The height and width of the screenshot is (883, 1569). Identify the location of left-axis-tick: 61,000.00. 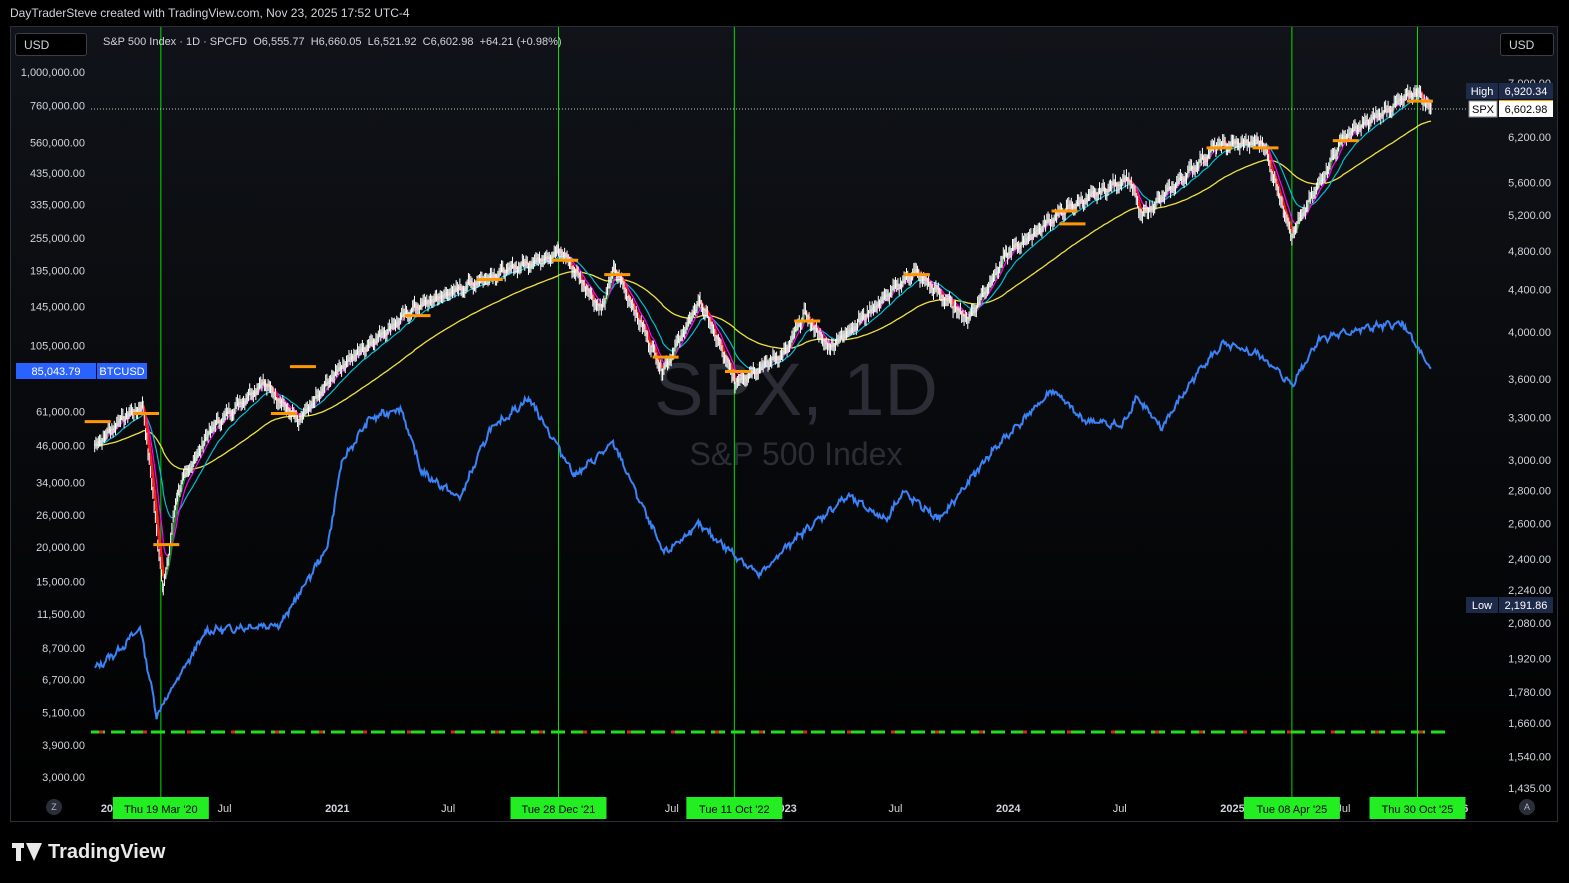
(60, 412).